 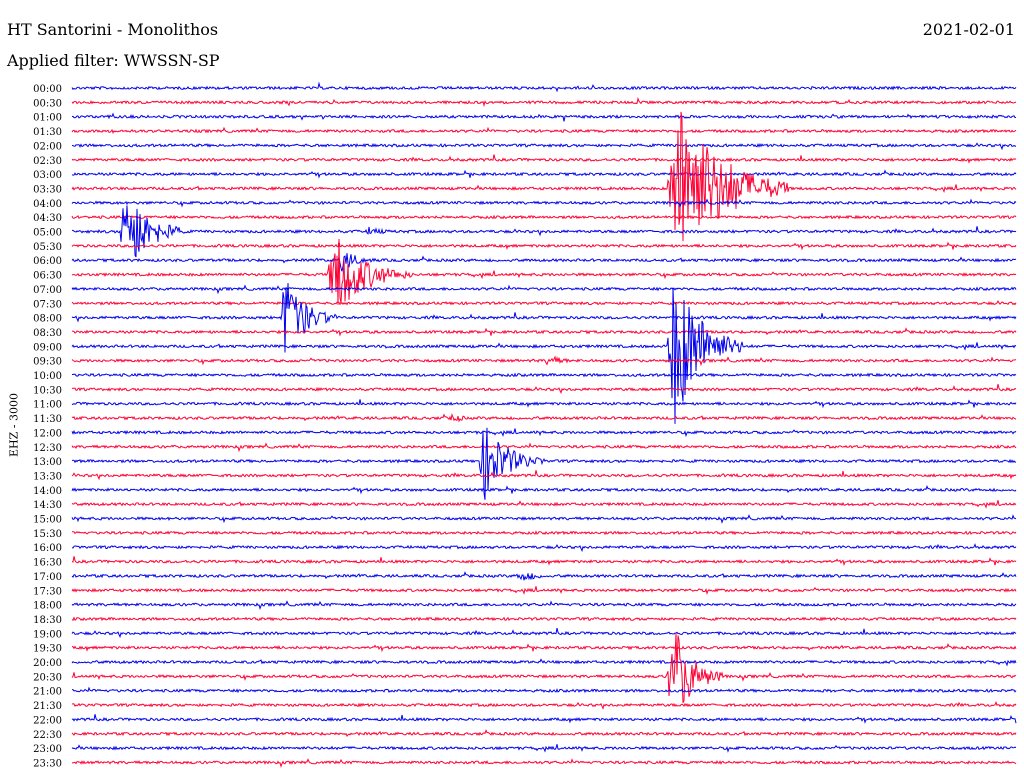 I want to click on row-time-label: 12:30, so click(x=47, y=448).